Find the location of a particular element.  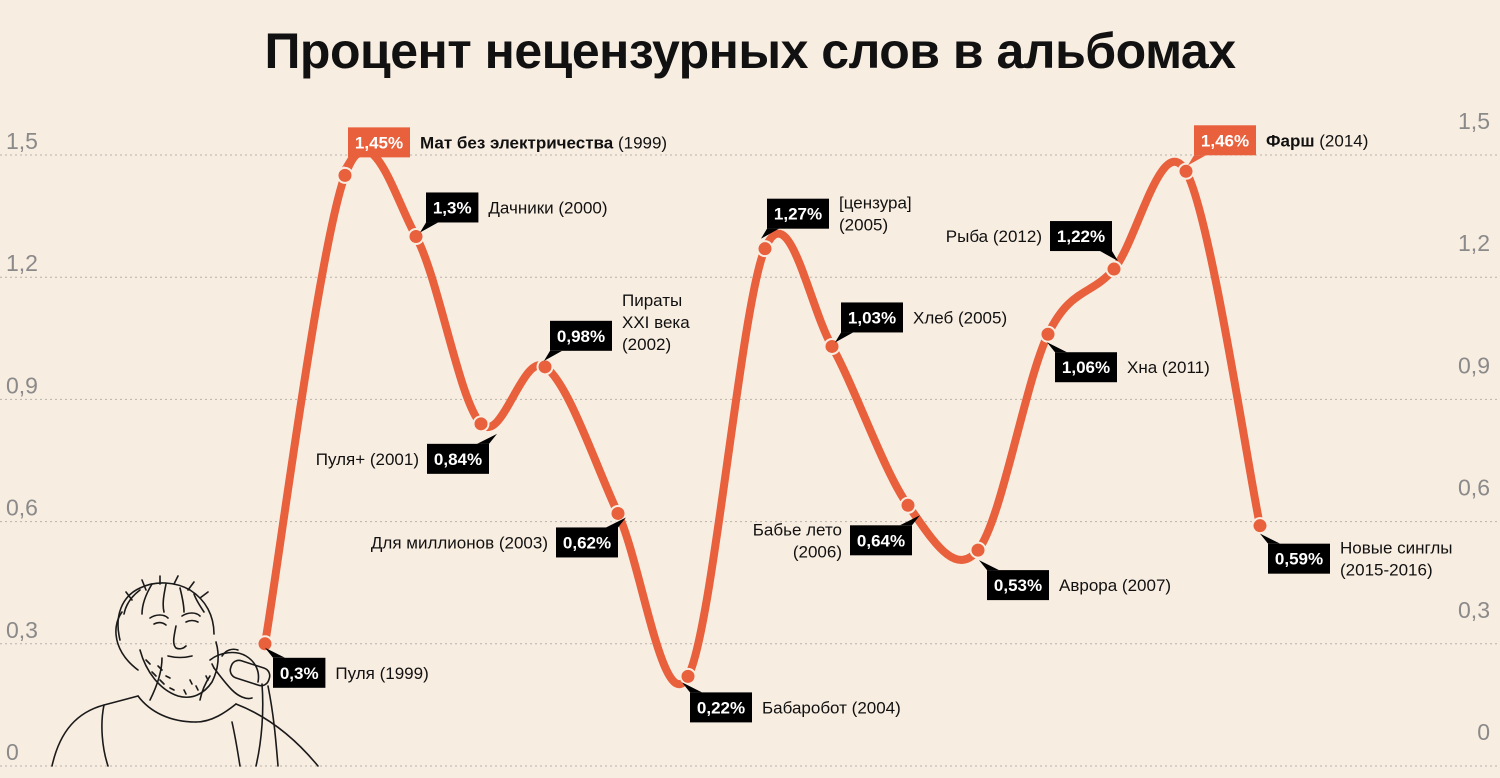

value-label-0: 0,3% is located at coordinates (299, 673).